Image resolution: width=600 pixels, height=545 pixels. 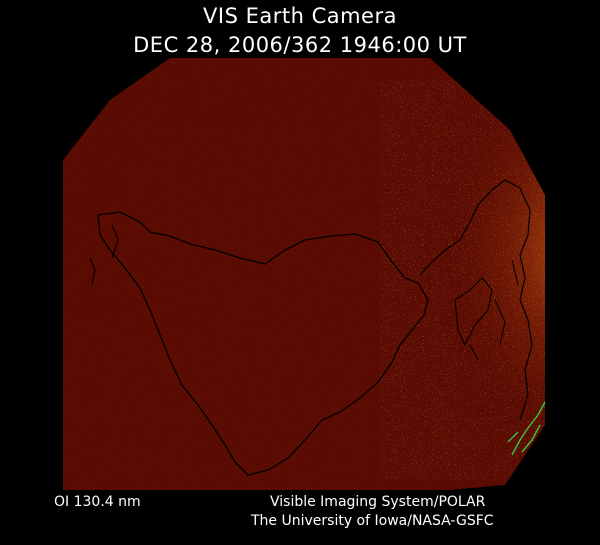 What do you see at coordinates (104, 254) in the screenshot?
I see `peninsula-coastline` at bounding box center [104, 254].